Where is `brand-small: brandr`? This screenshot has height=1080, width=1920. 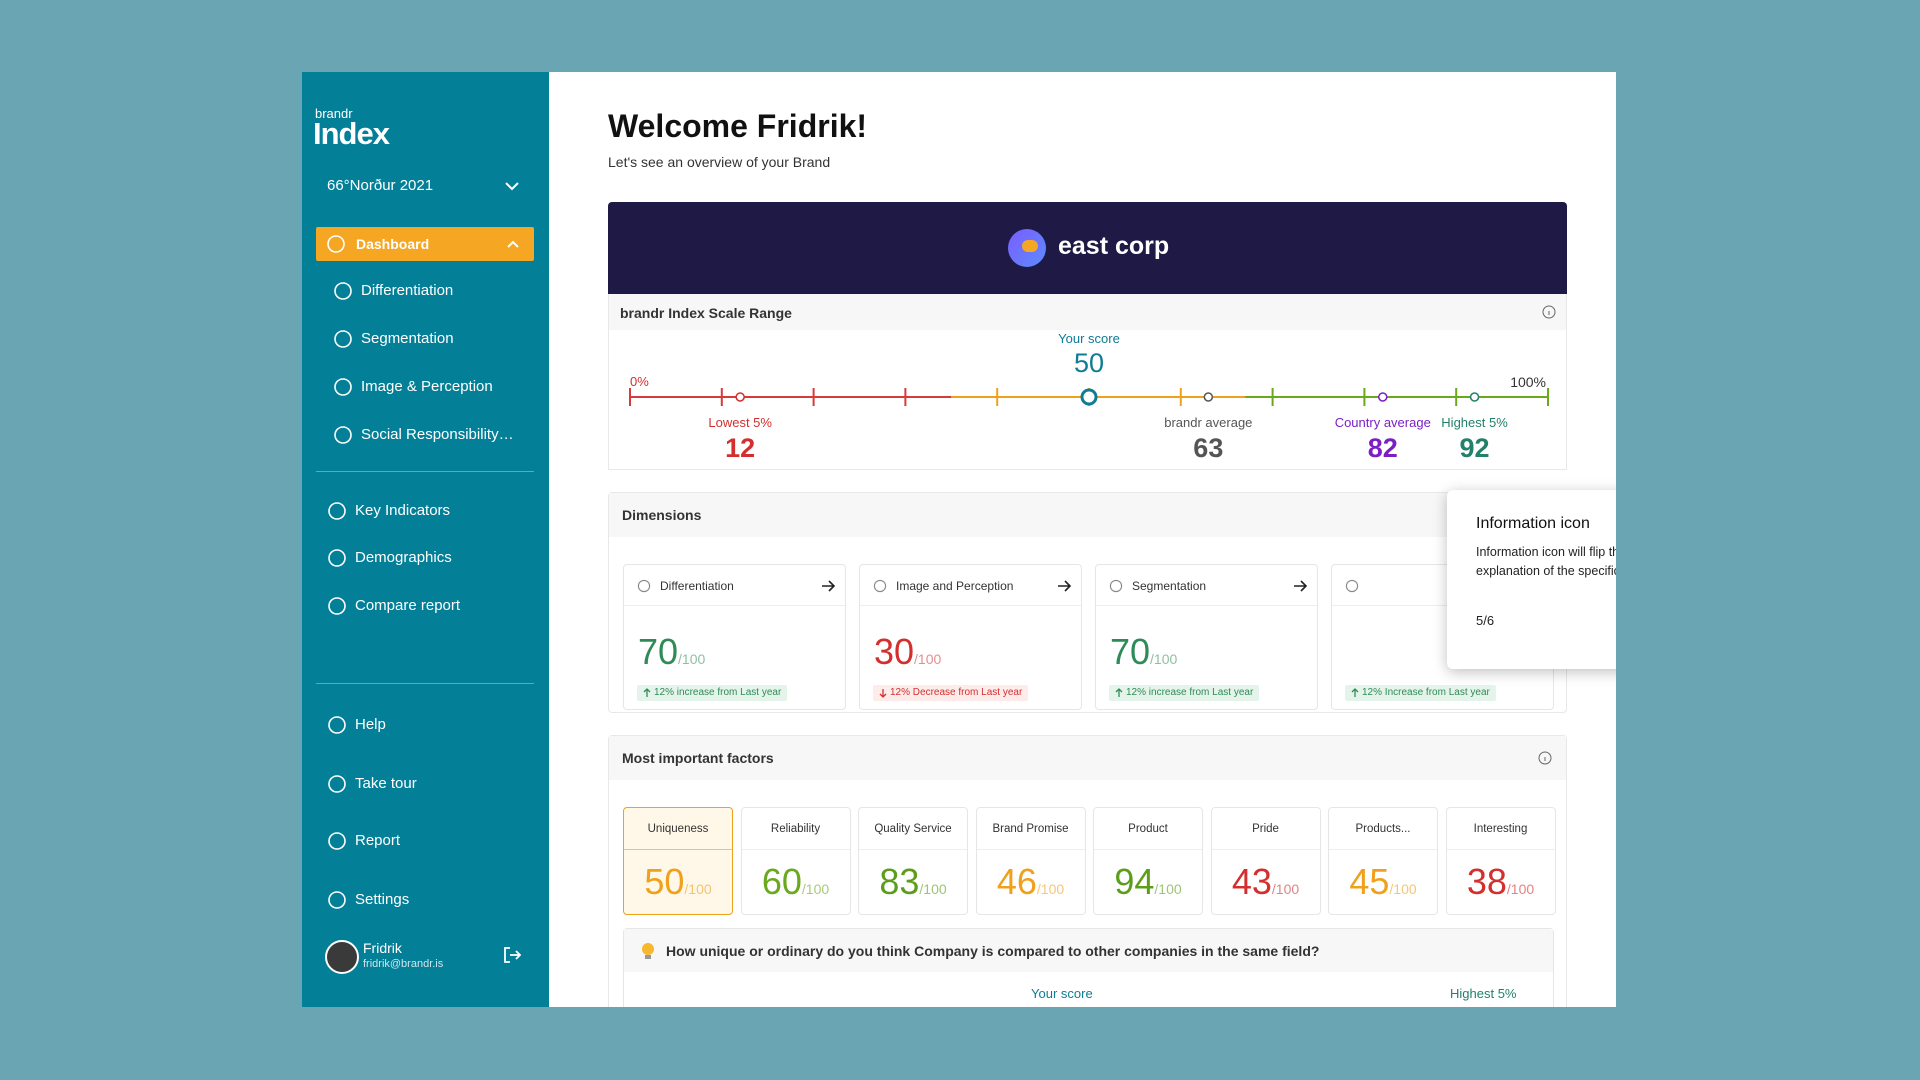
brand-small: brandr is located at coordinates (334, 113).